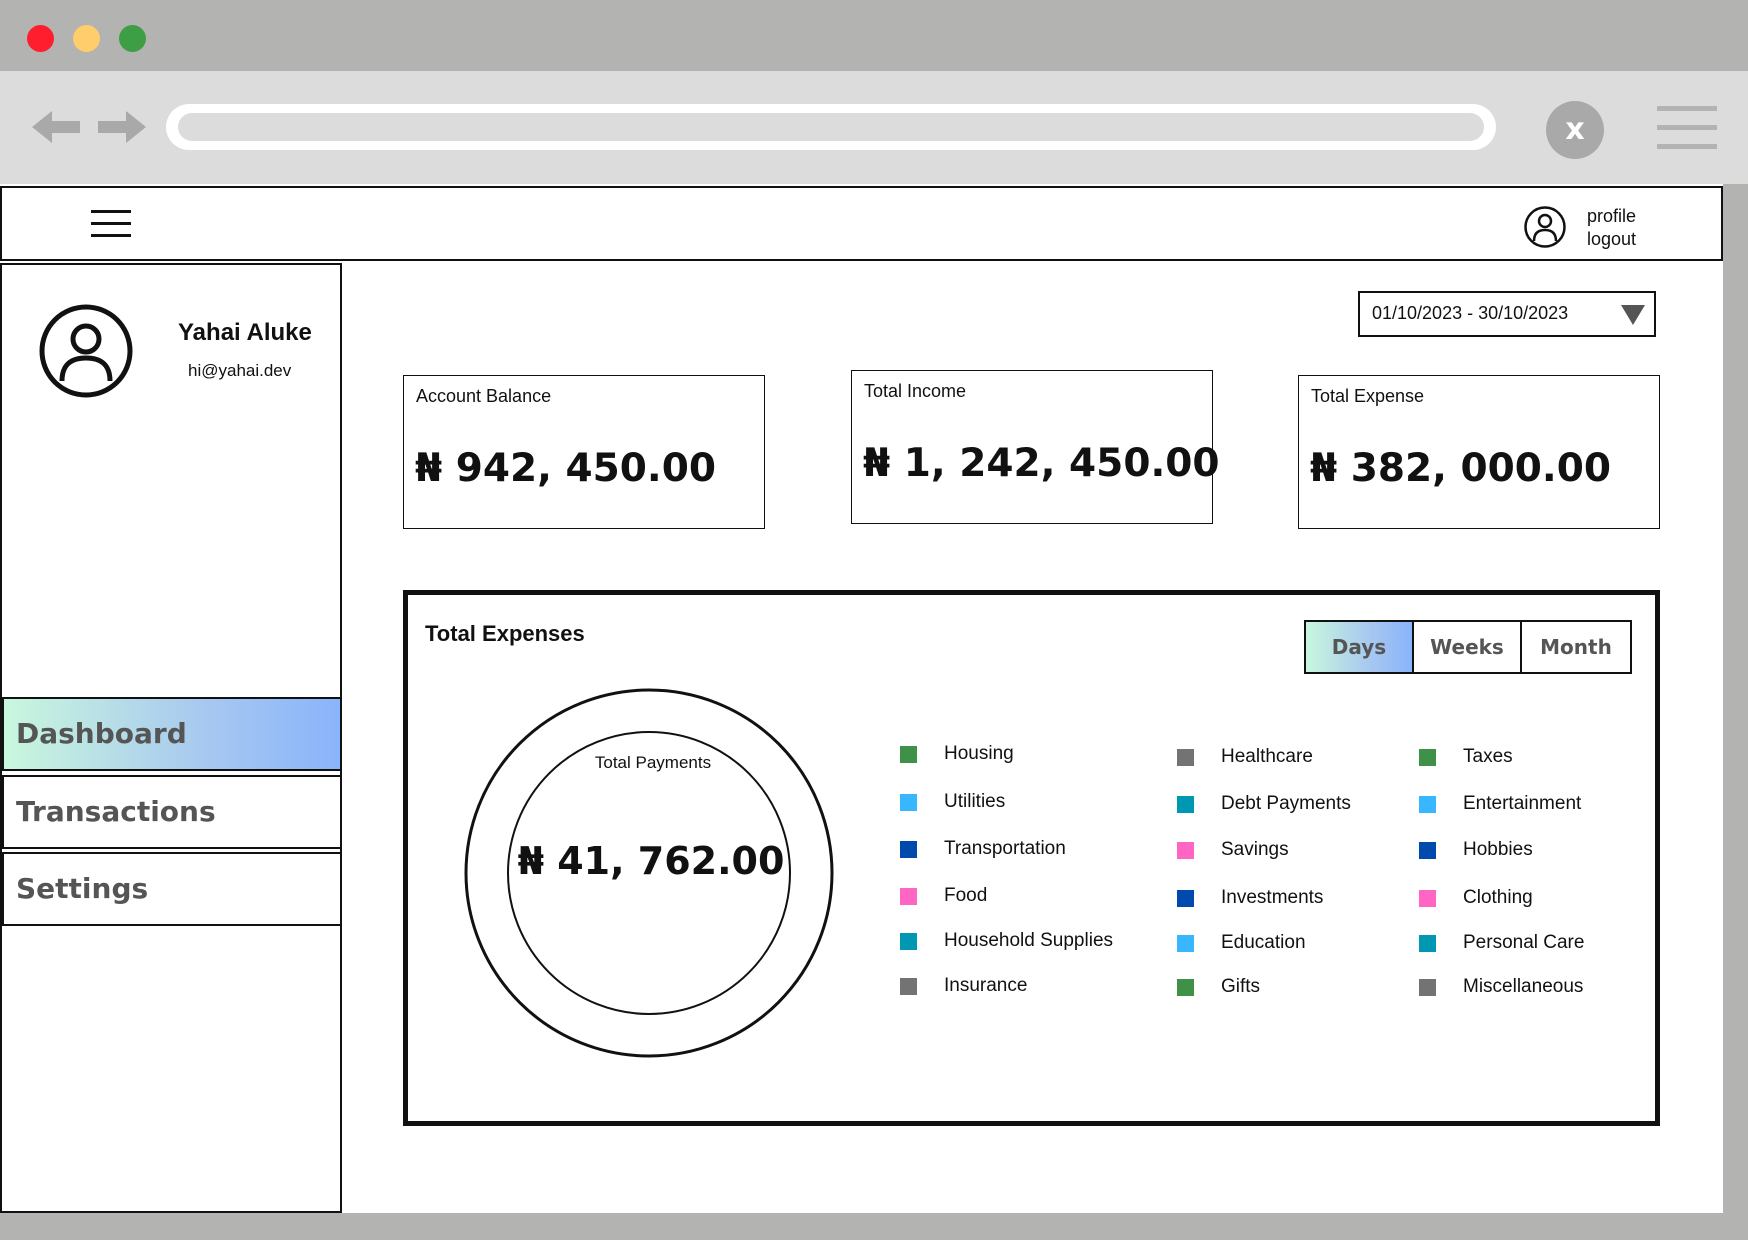 This screenshot has width=1748, height=1240. What do you see at coordinates (1524, 942) in the screenshot?
I see `legend-label: Personal Care` at bounding box center [1524, 942].